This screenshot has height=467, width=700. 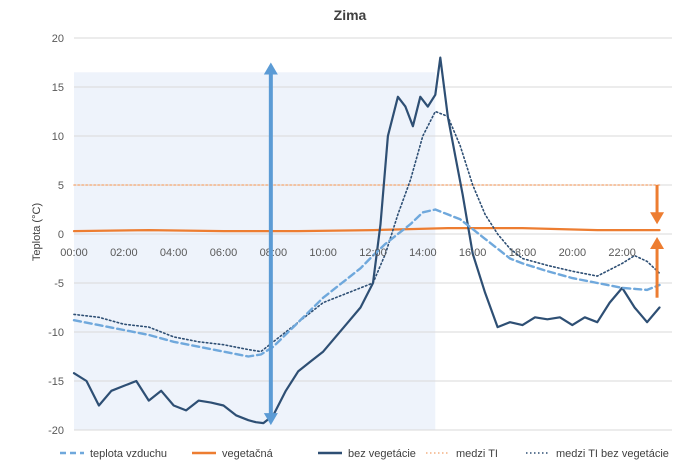 I want to click on x-tick-label: 06:00, so click(x=224, y=253).